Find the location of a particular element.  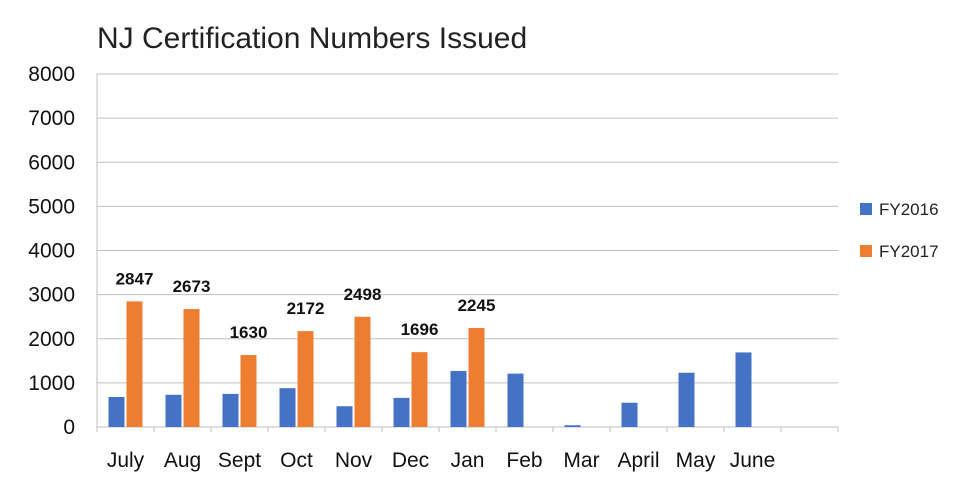

x-tick-label: April is located at coordinates (638, 460).